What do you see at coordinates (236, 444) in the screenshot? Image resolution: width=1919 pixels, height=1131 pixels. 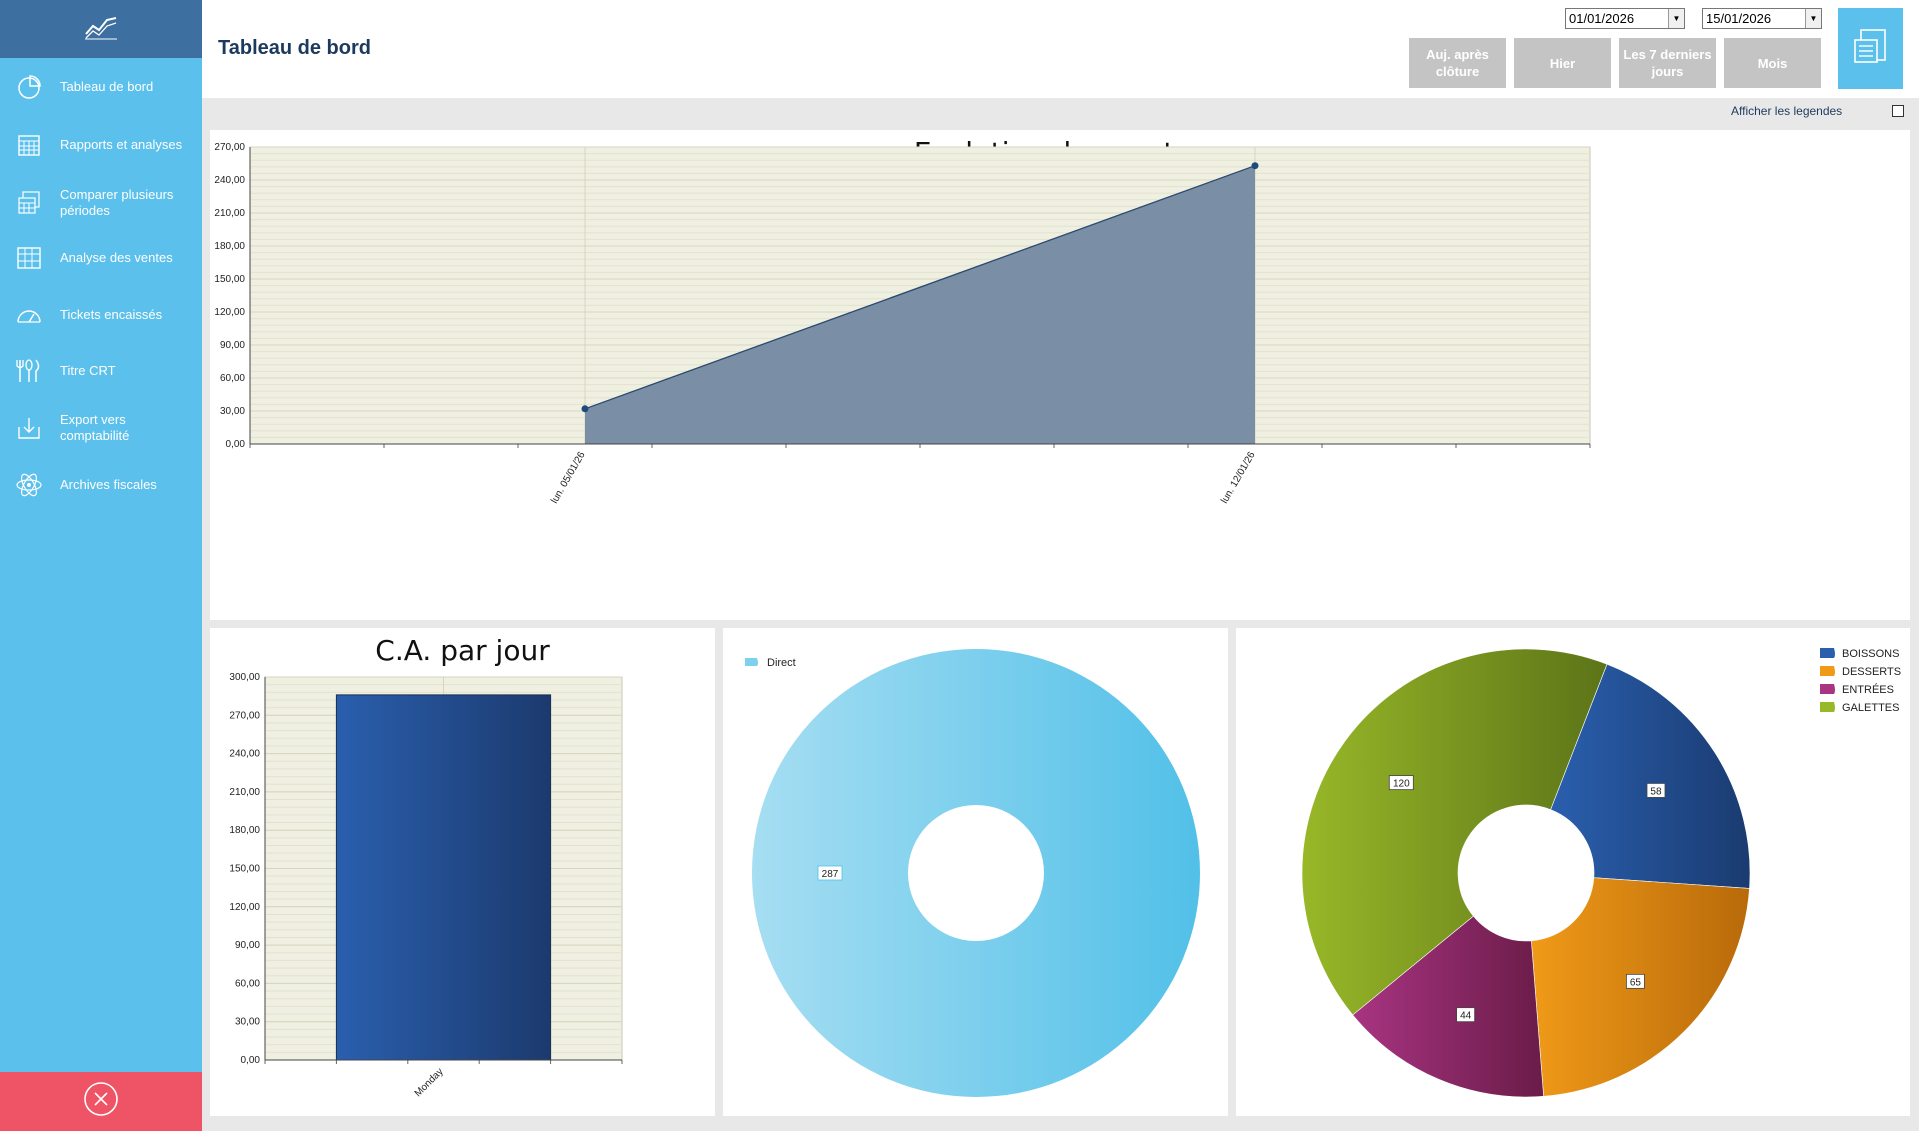 I see `y-tick-label: 0,00` at bounding box center [236, 444].